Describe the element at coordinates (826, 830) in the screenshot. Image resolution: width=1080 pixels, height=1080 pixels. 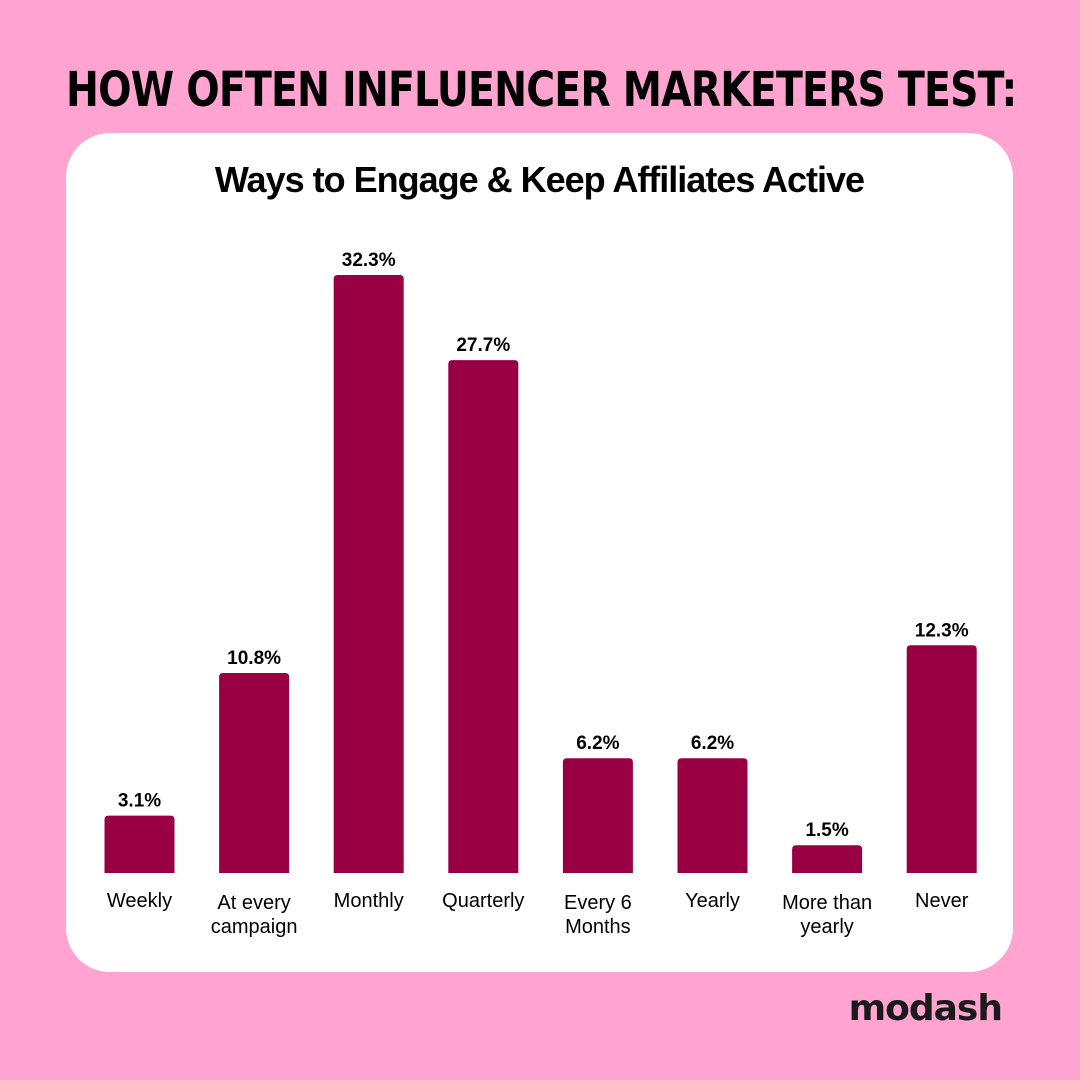
I see `data-label: 1.5%` at that location.